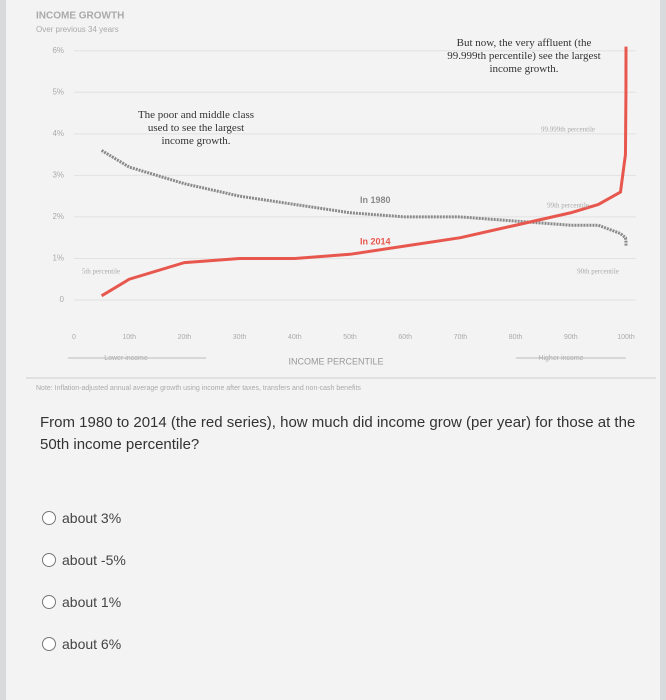  What do you see at coordinates (350, 337) in the screenshot?
I see `x-tick-label: 50th` at bounding box center [350, 337].